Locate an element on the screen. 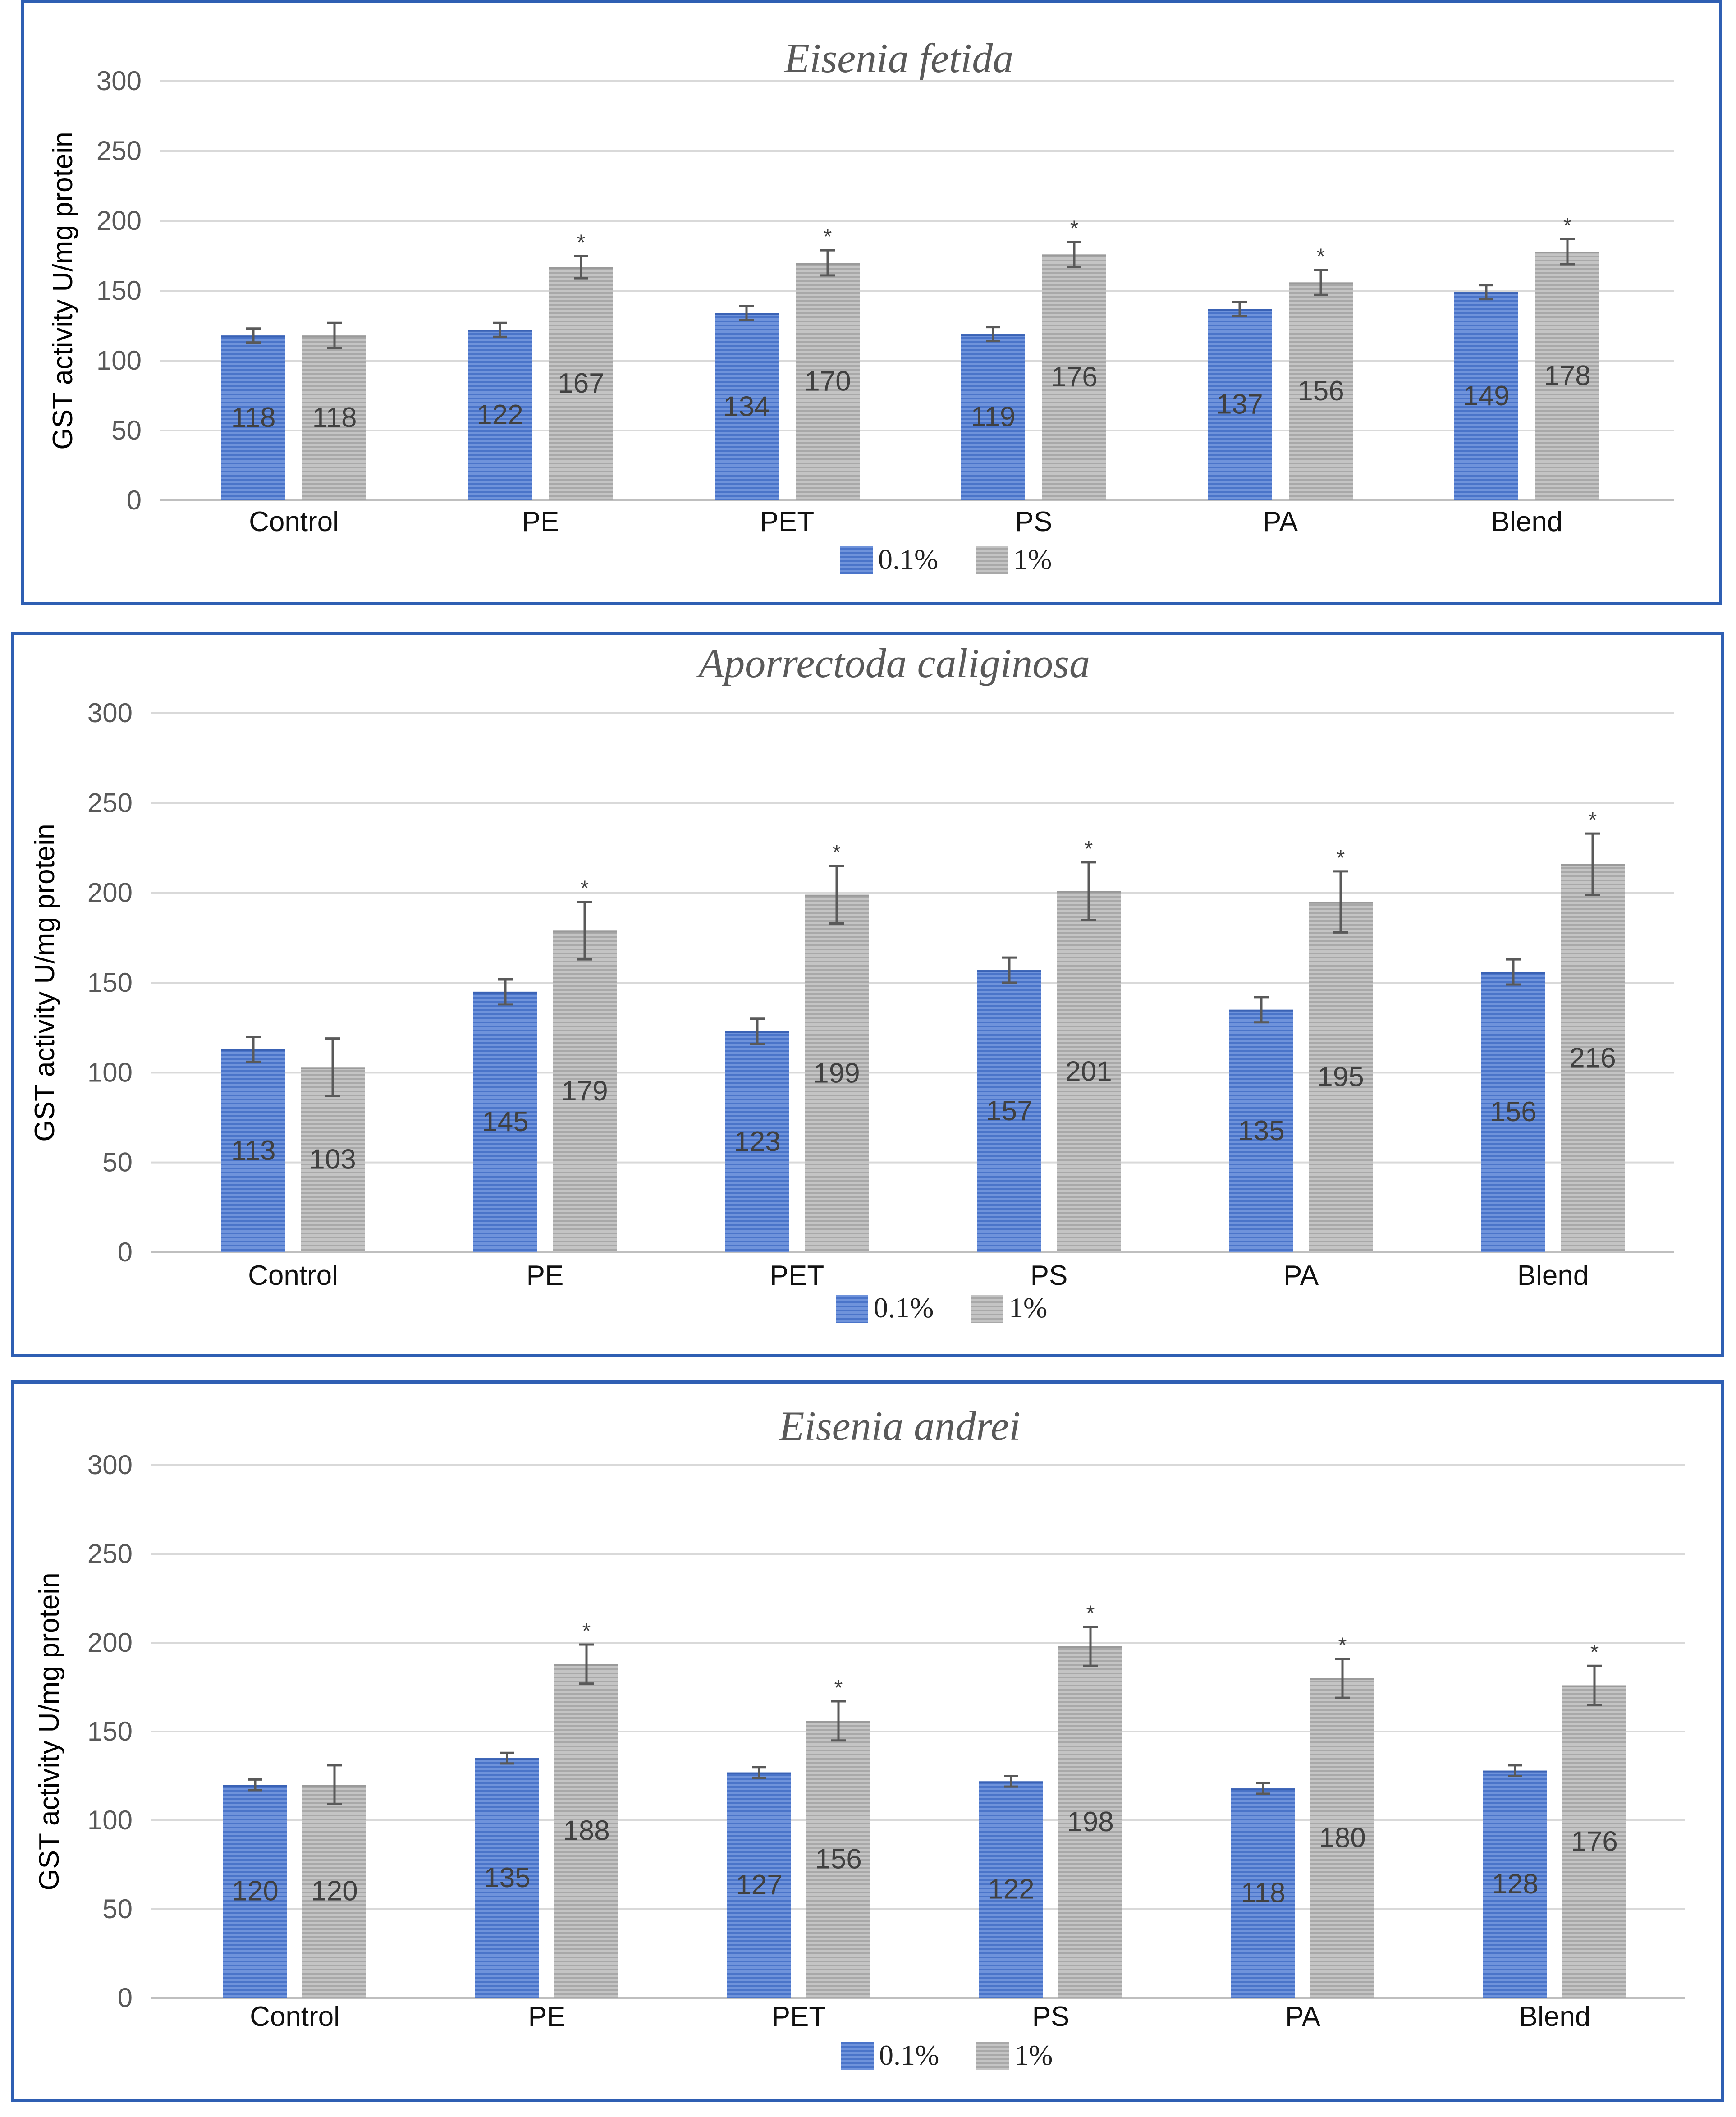 Image resolution: width=1736 pixels, height=2117 pixels. y-tick-label: 200 is located at coordinates (110, 893).